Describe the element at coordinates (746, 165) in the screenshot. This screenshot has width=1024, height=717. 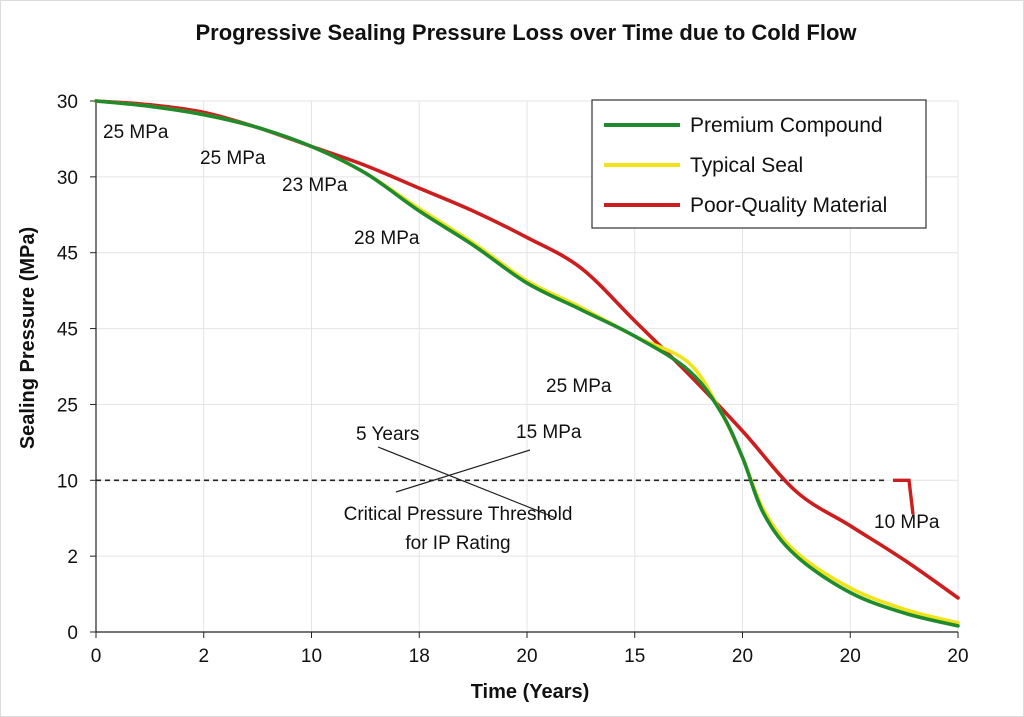
I see `legend-label-typical: Typical Seal` at that location.